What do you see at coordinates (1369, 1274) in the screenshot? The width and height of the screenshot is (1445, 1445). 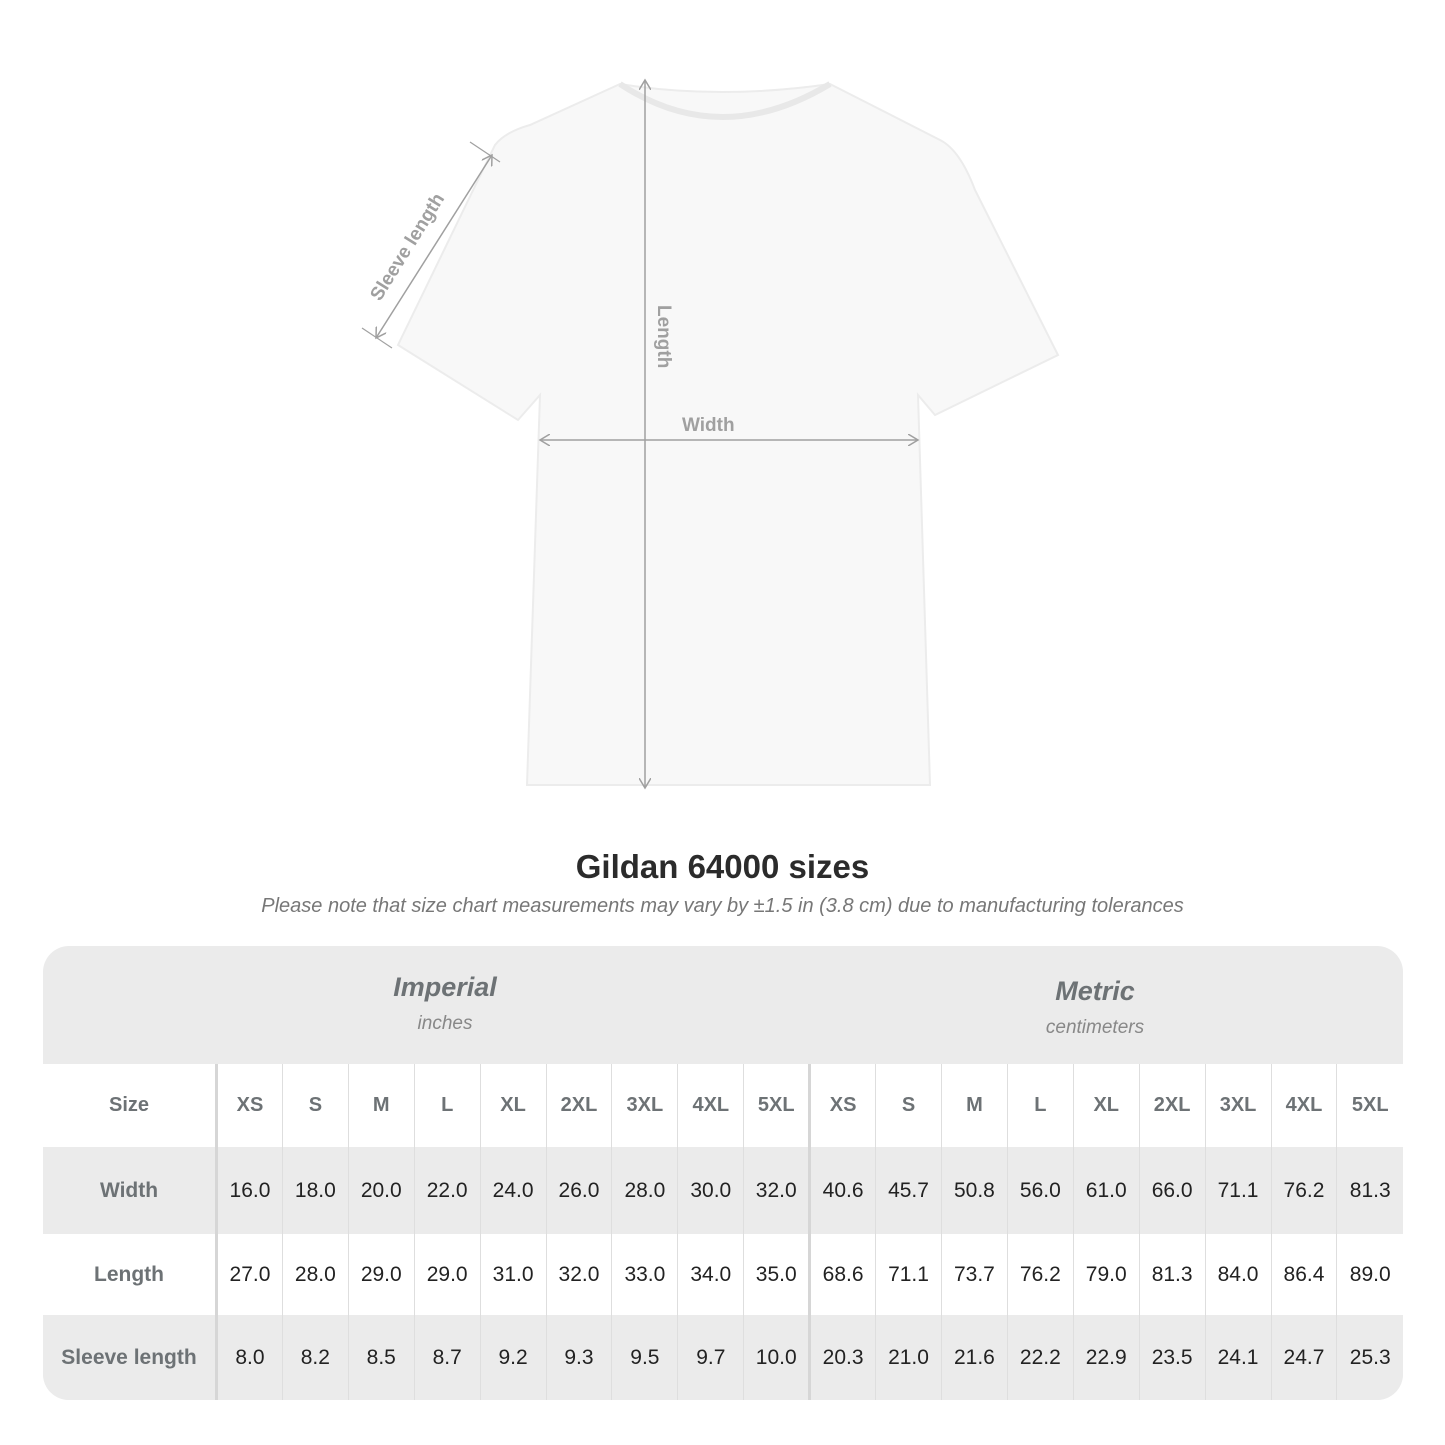 I see `metric-value-cell: 89.0` at bounding box center [1369, 1274].